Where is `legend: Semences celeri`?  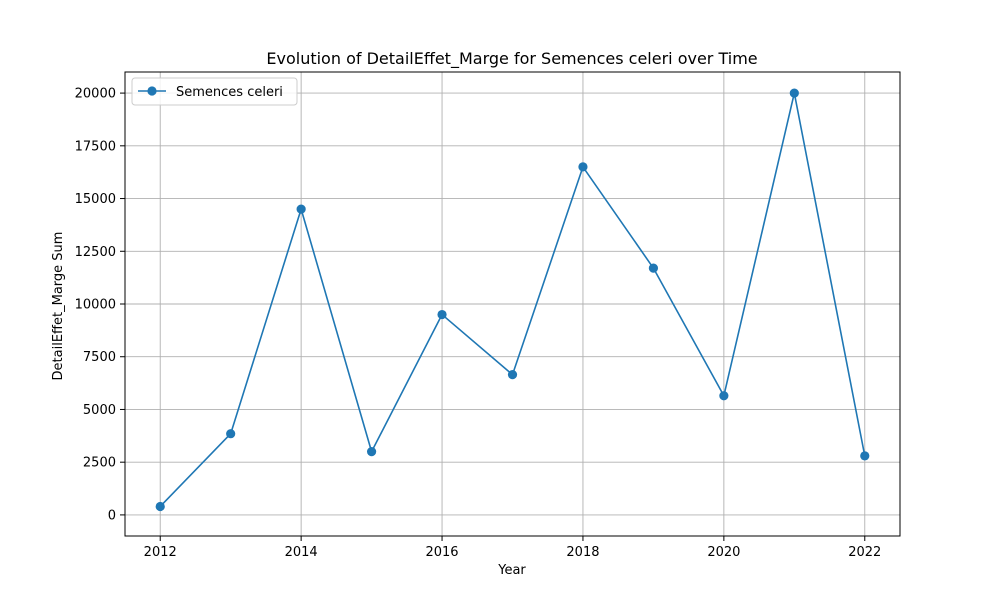 legend: Semences celeri is located at coordinates (214, 91).